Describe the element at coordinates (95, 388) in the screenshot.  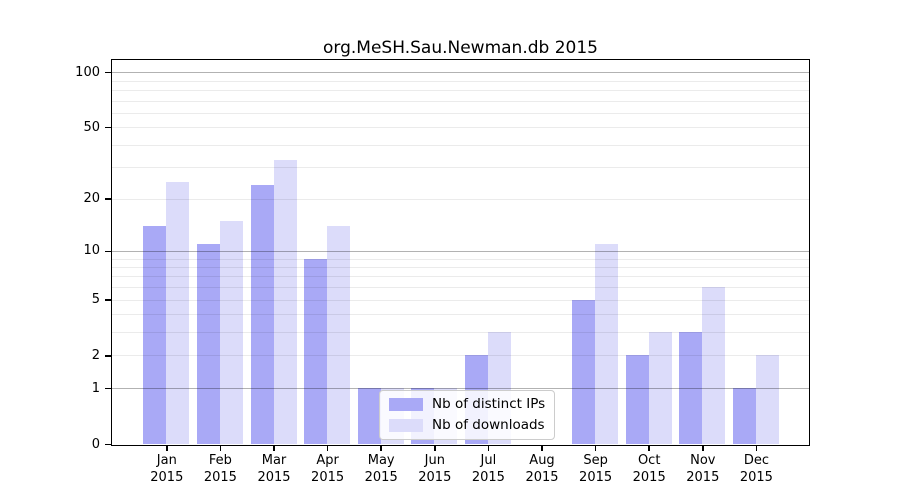
I see `y-tick-label-1: 1` at that location.